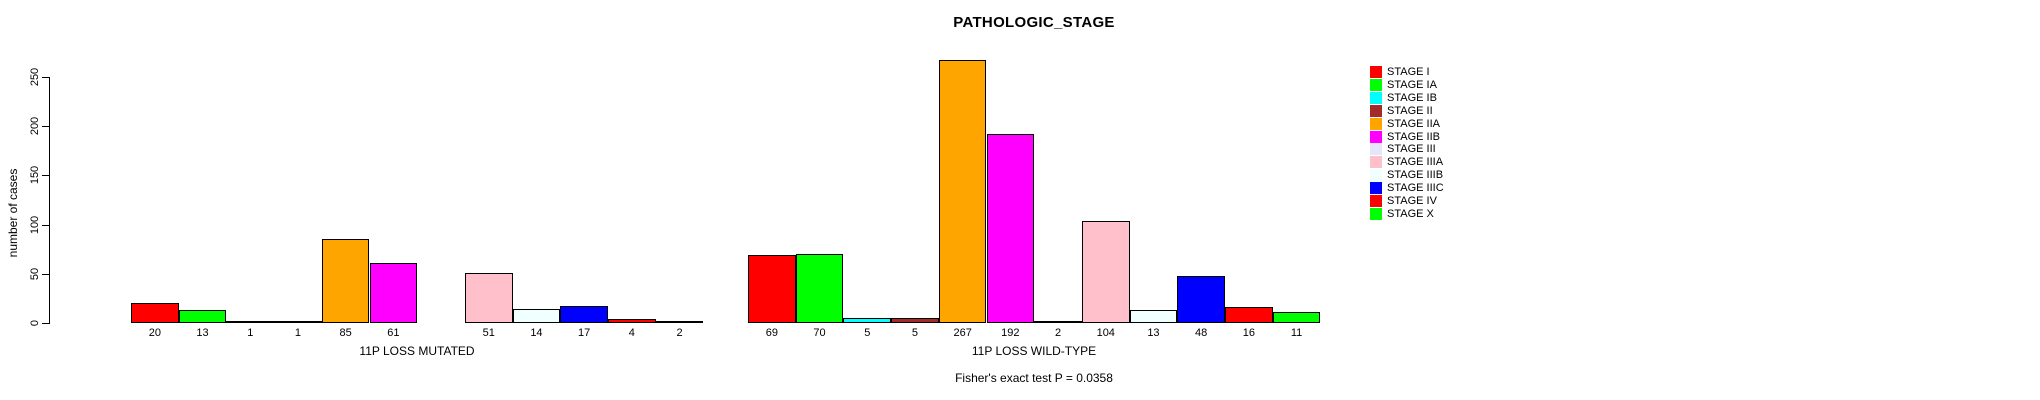 Image resolution: width=2040 pixels, height=400 pixels. I want to click on bar-value-label: 267, so click(962, 333).